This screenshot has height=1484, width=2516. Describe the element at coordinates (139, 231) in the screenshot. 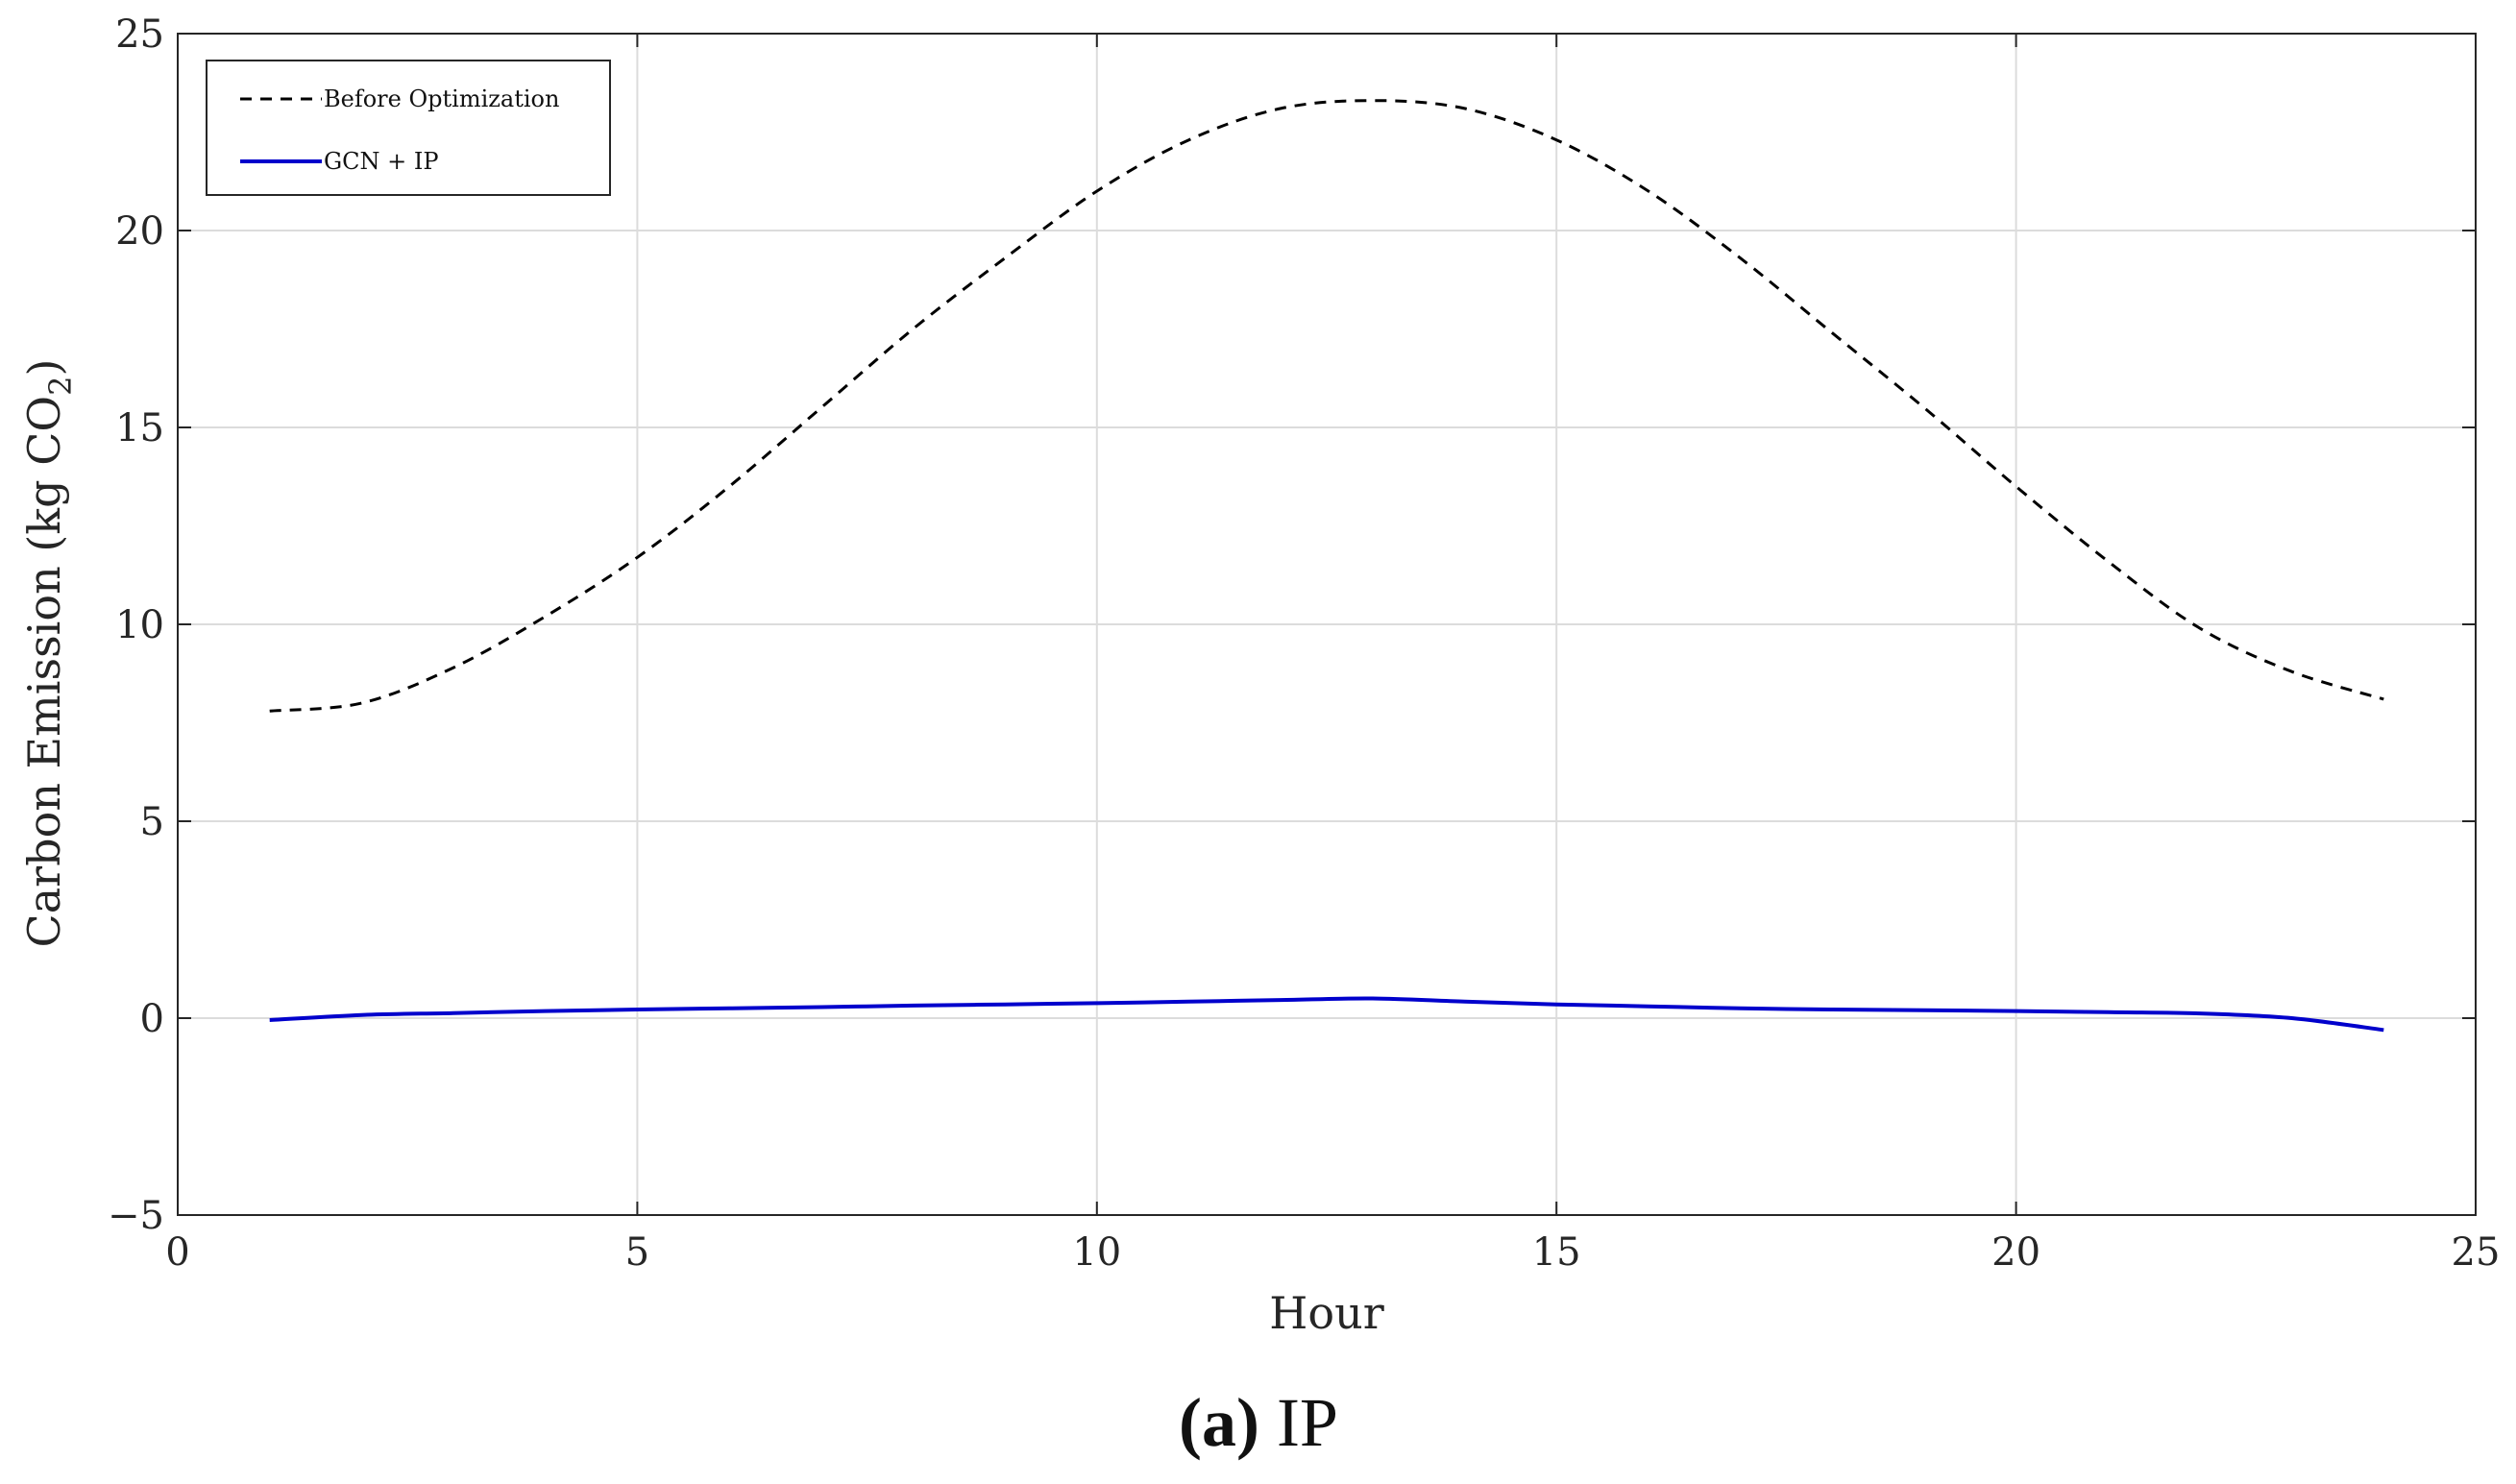

I see `y-tick-label: 20` at that location.